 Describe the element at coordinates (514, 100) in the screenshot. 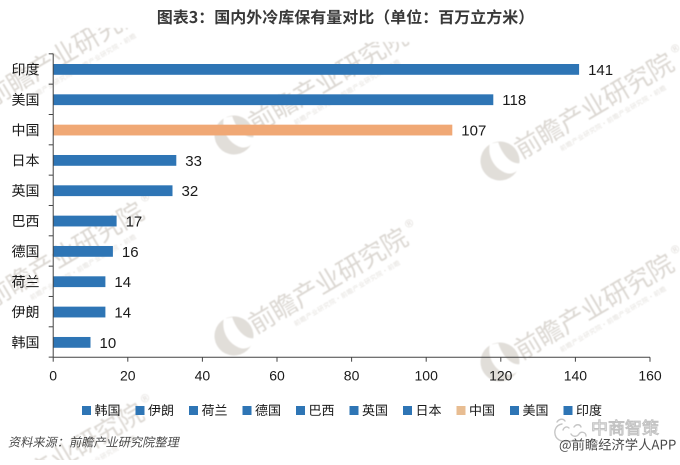

I see `svg-text: 118` at that location.